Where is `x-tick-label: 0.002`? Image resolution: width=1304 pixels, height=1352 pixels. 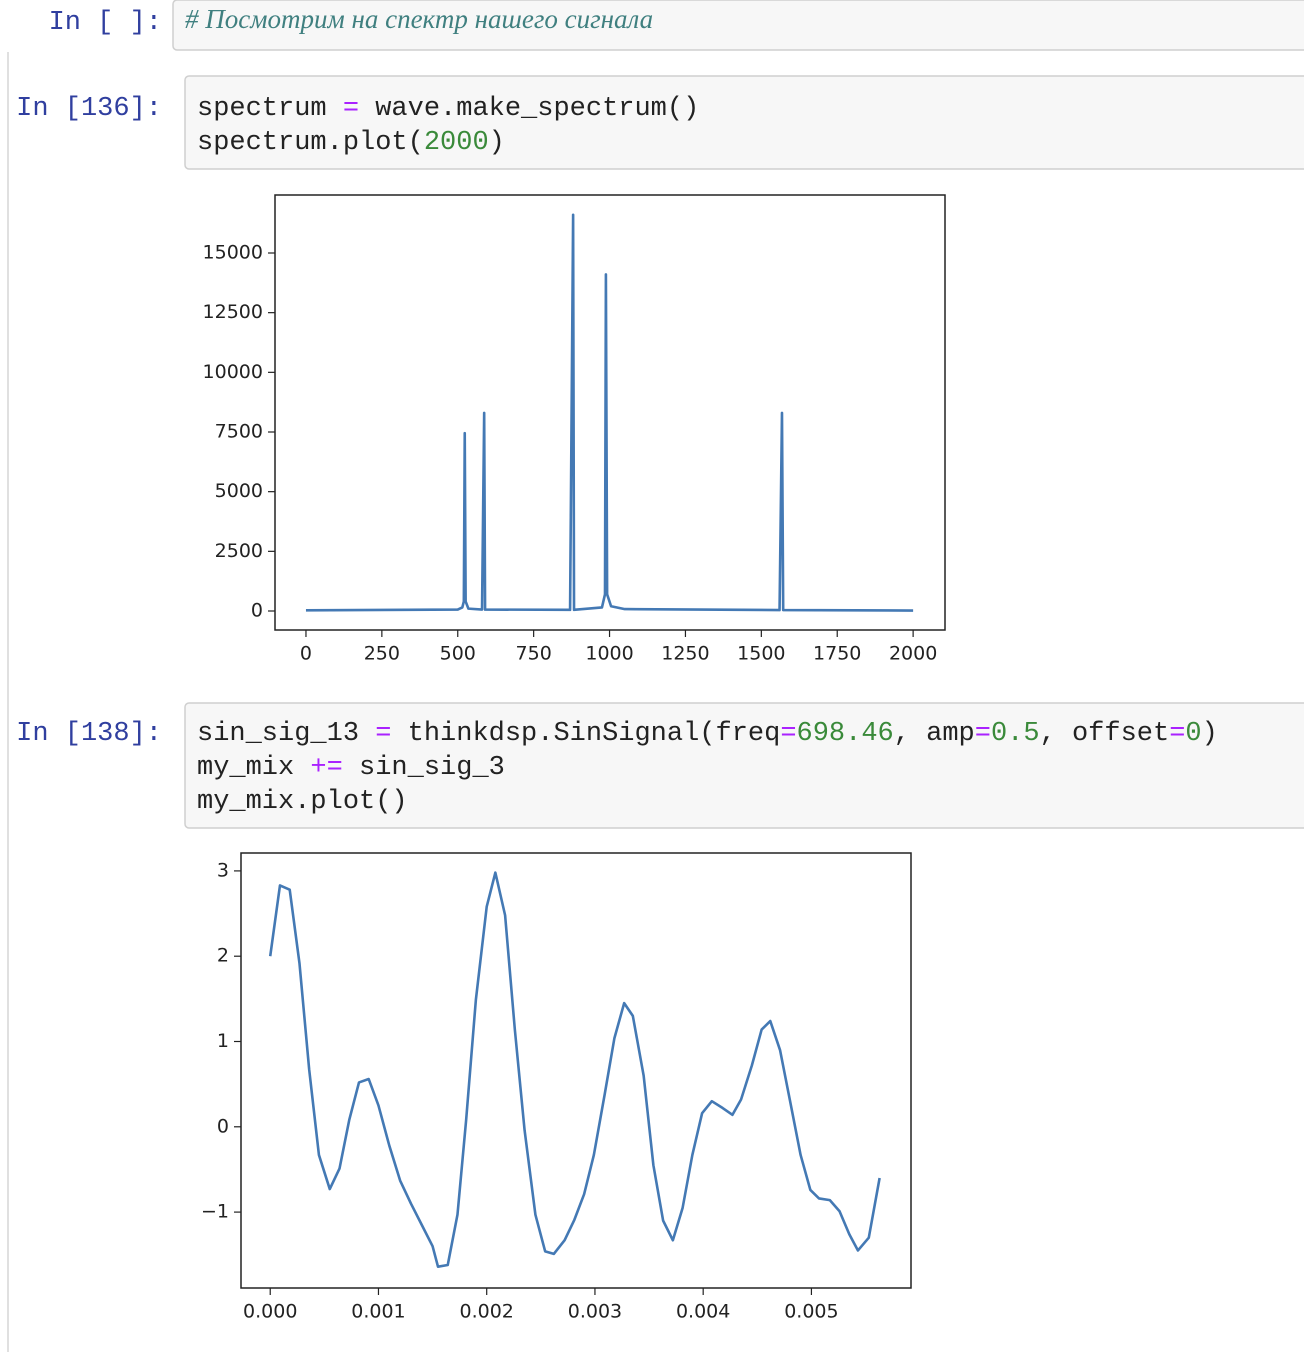
x-tick-label: 0.002 is located at coordinates (486, 1312).